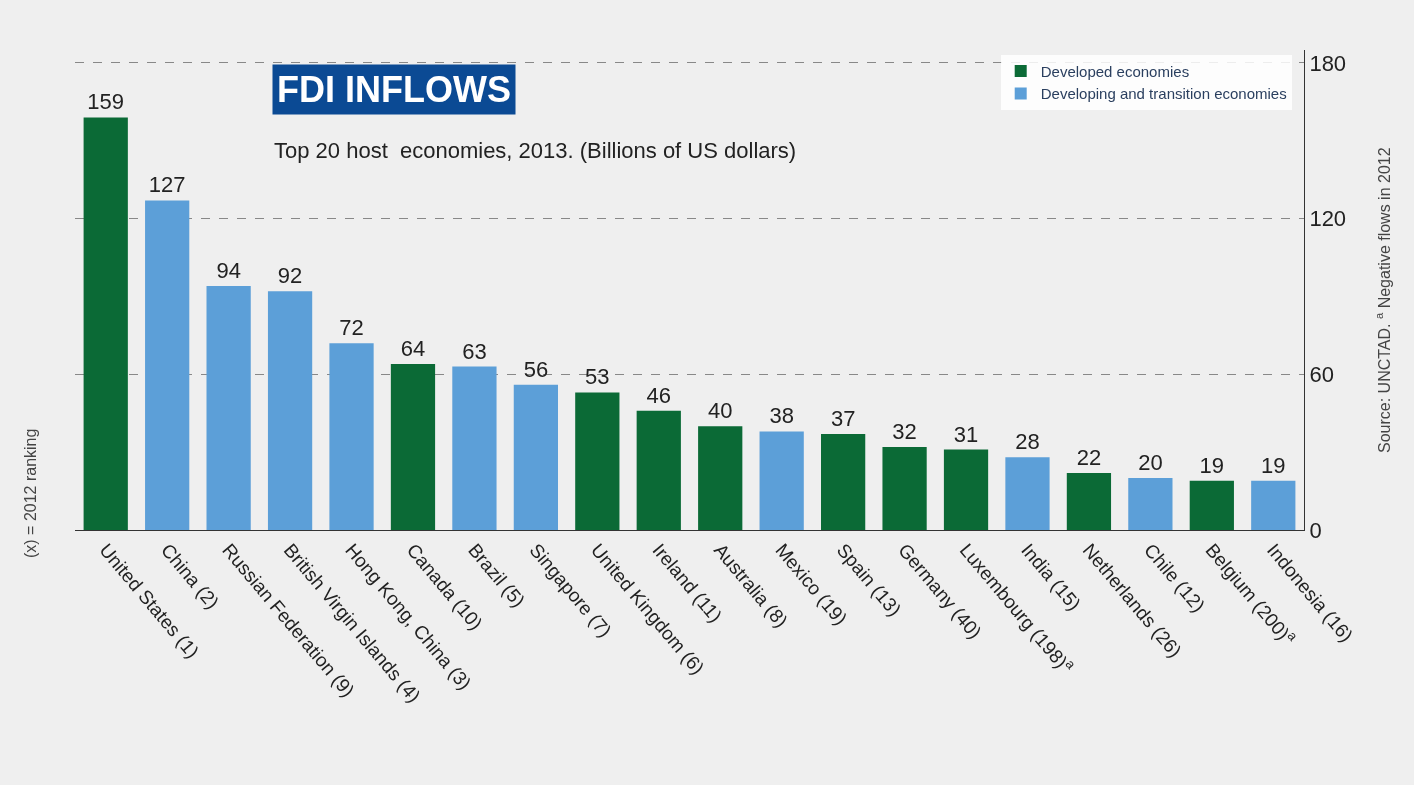 Image resolution: width=1414 pixels, height=785 pixels. Describe the element at coordinates (966, 434) in the screenshot. I see `data-label: 31` at that location.